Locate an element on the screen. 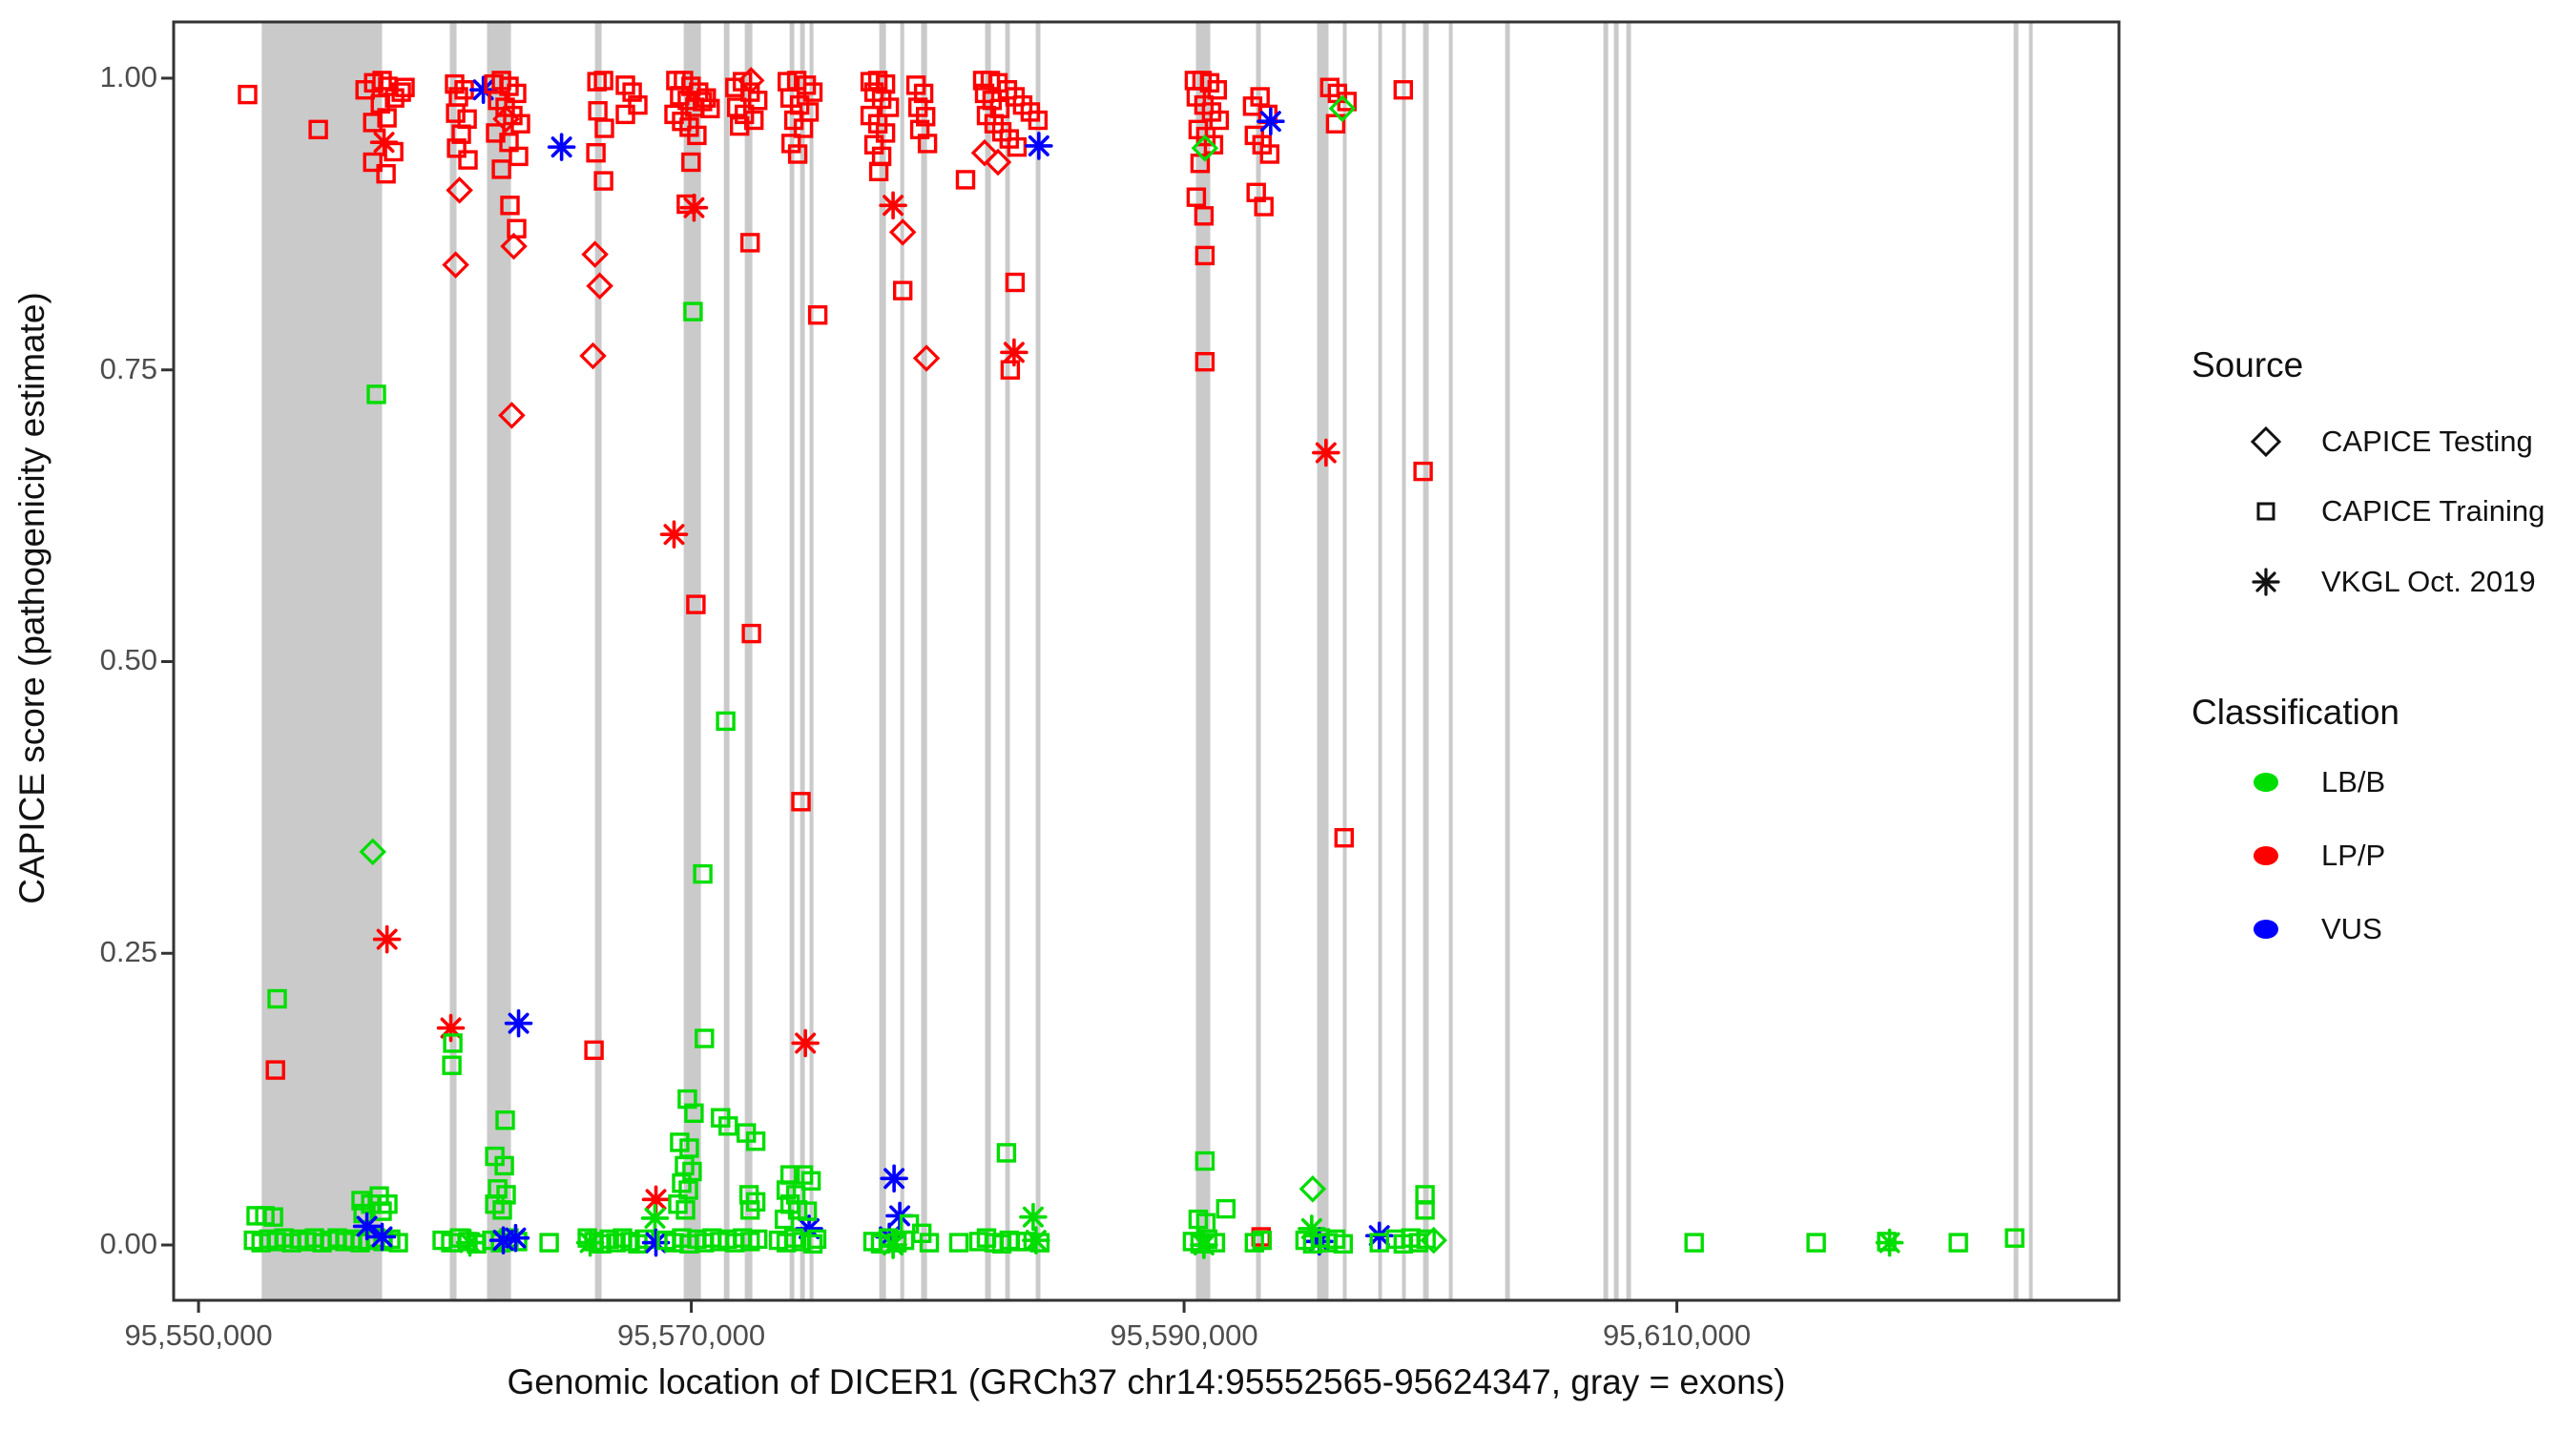 The image size is (2576, 1431). legend-item-label: LP/P is located at coordinates (2353, 855).